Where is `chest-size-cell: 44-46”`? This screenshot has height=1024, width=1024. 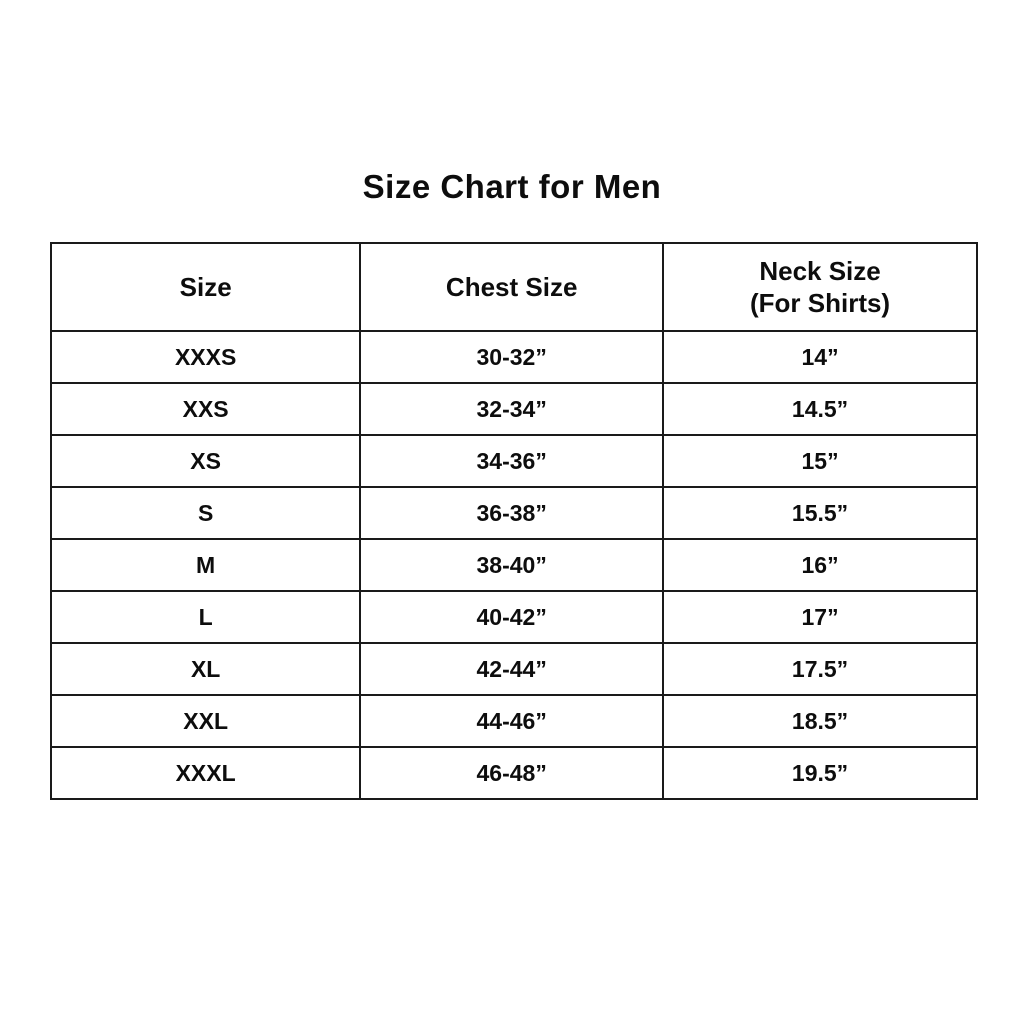 chest-size-cell: 44-46” is located at coordinates (512, 721).